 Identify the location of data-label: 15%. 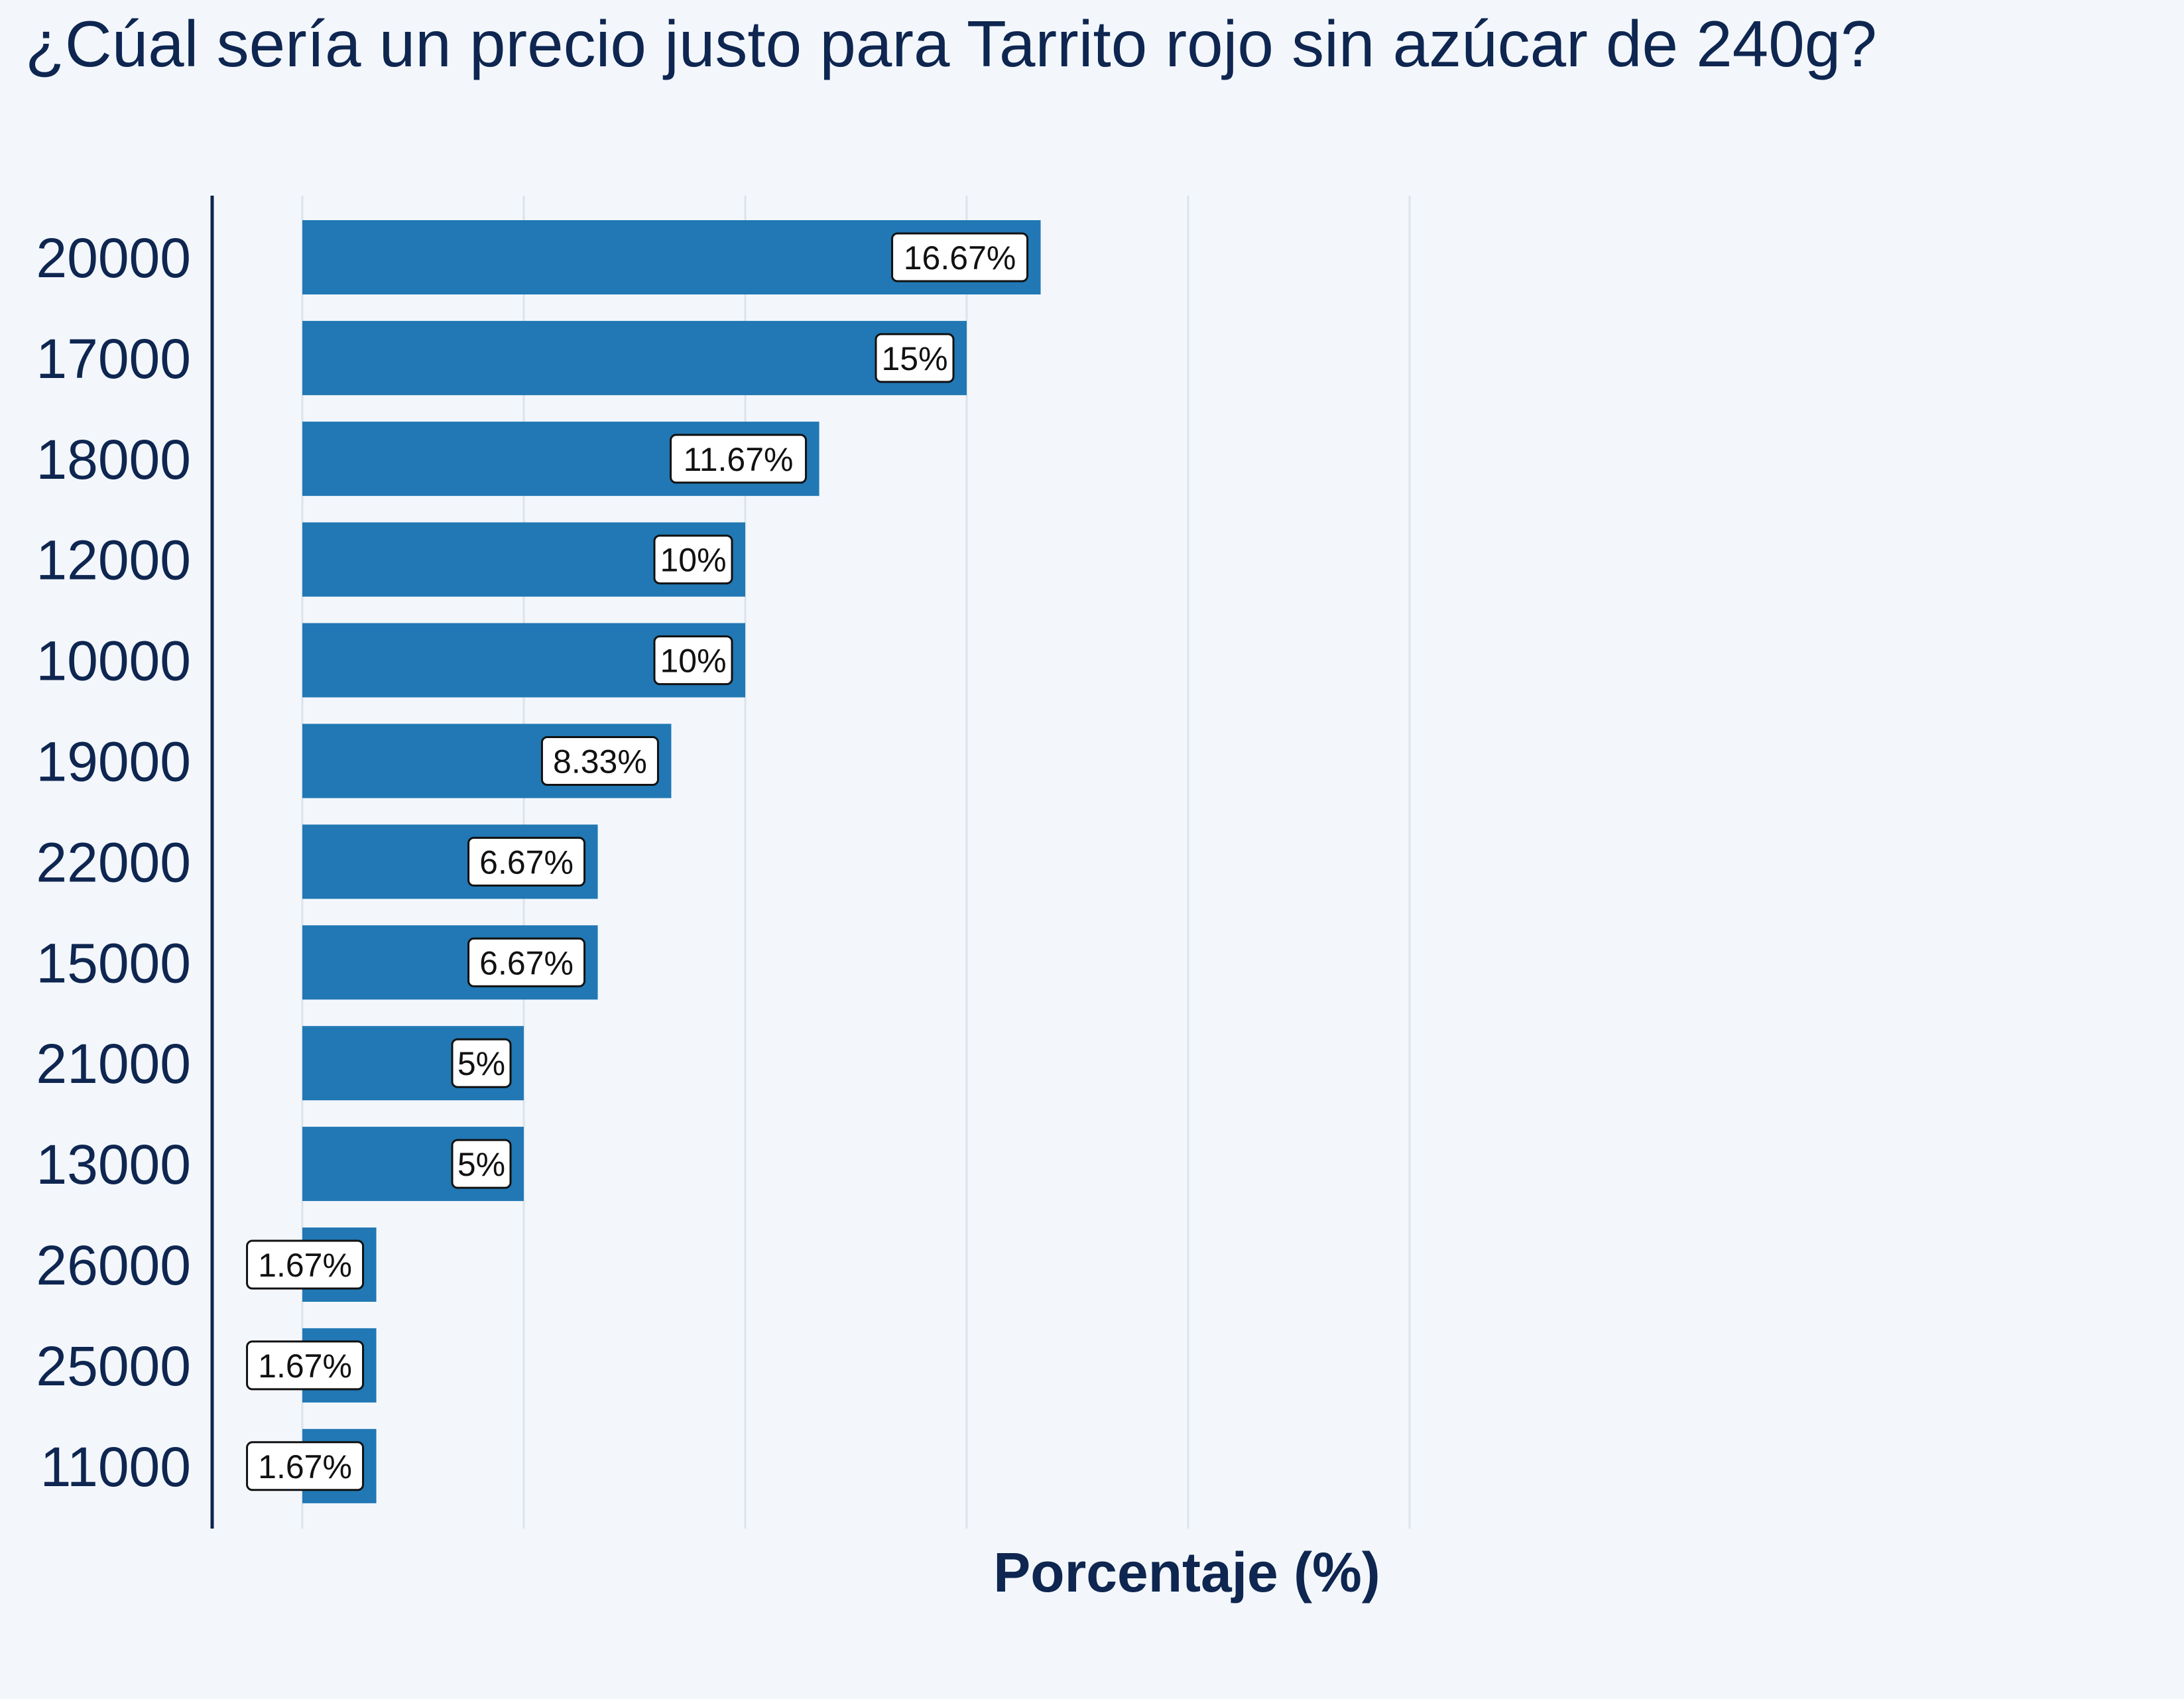
(914, 358).